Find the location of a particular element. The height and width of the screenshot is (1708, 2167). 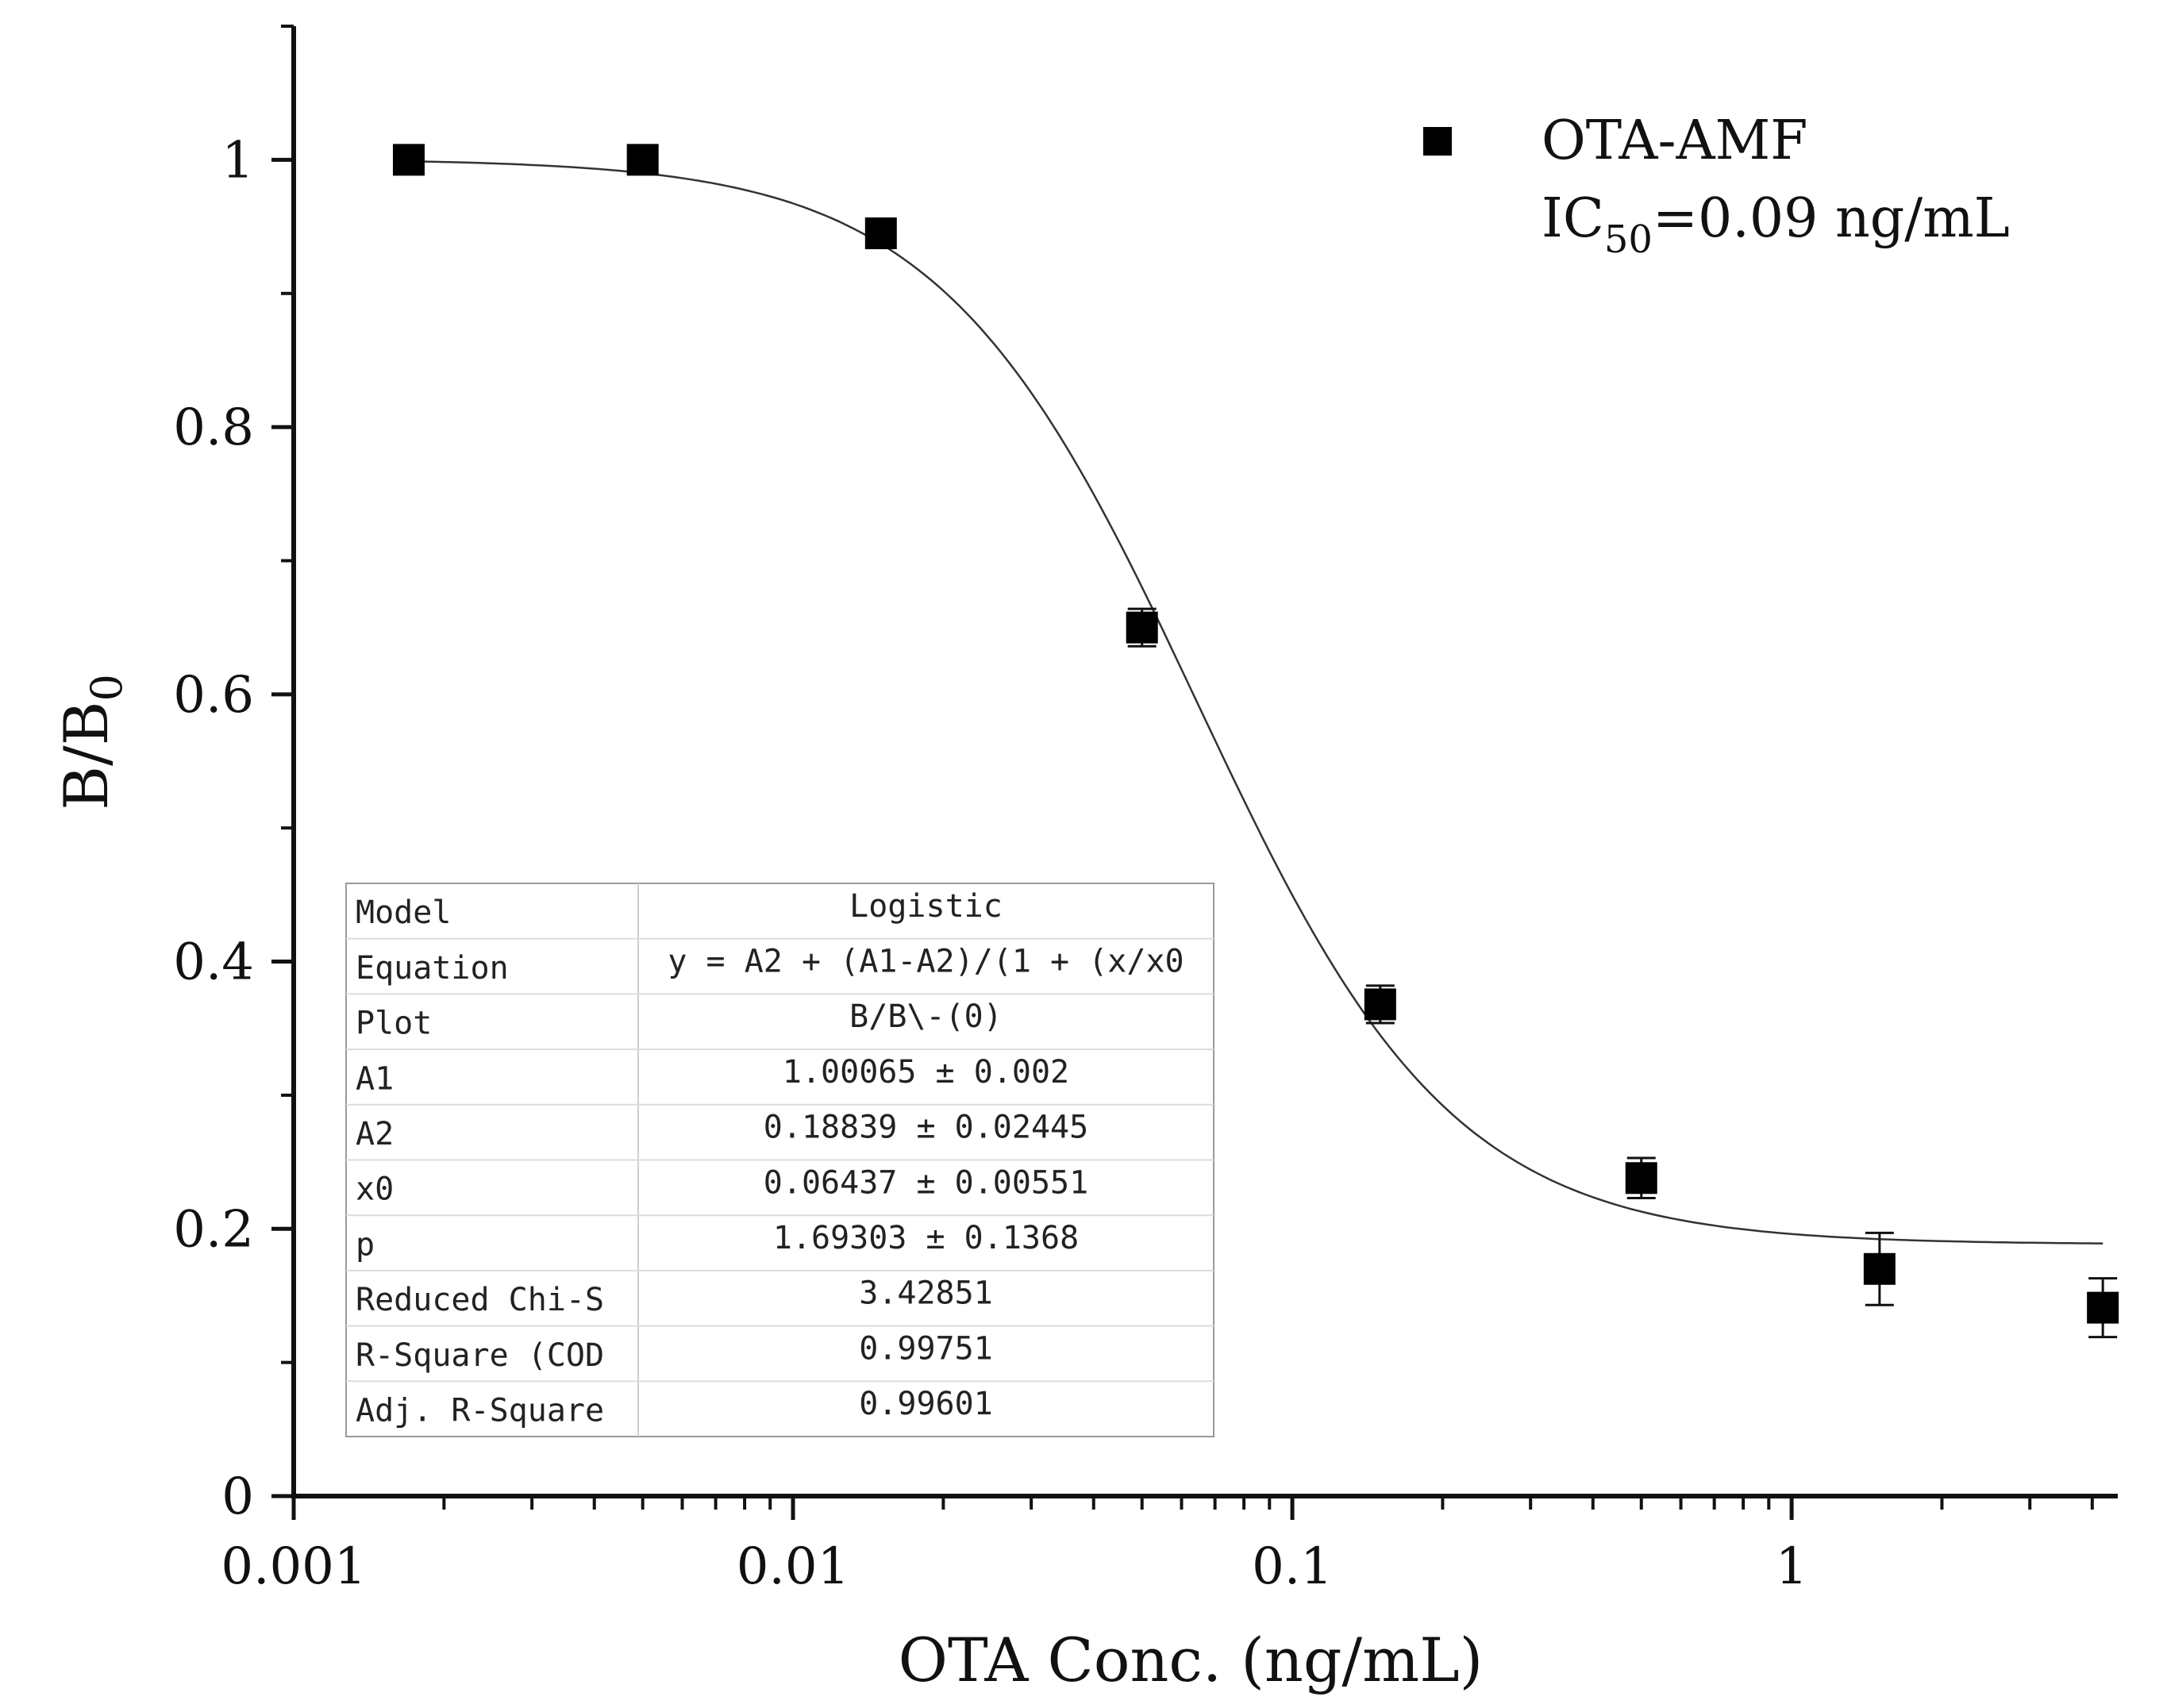

y-tick-label: 0.4 is located at coordinates (213, 962).